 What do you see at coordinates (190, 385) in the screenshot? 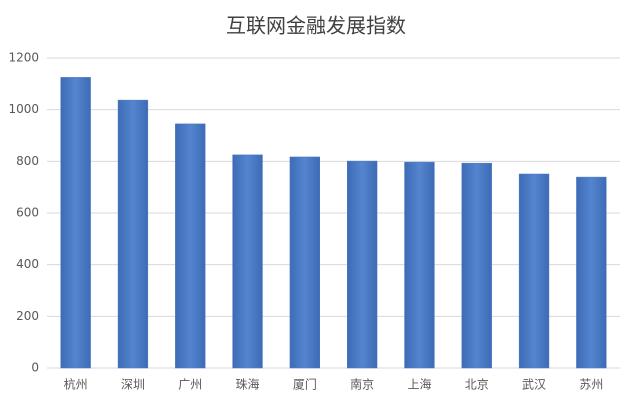
I see `x-tick-label: 广州` at bounding box center [190, 385].